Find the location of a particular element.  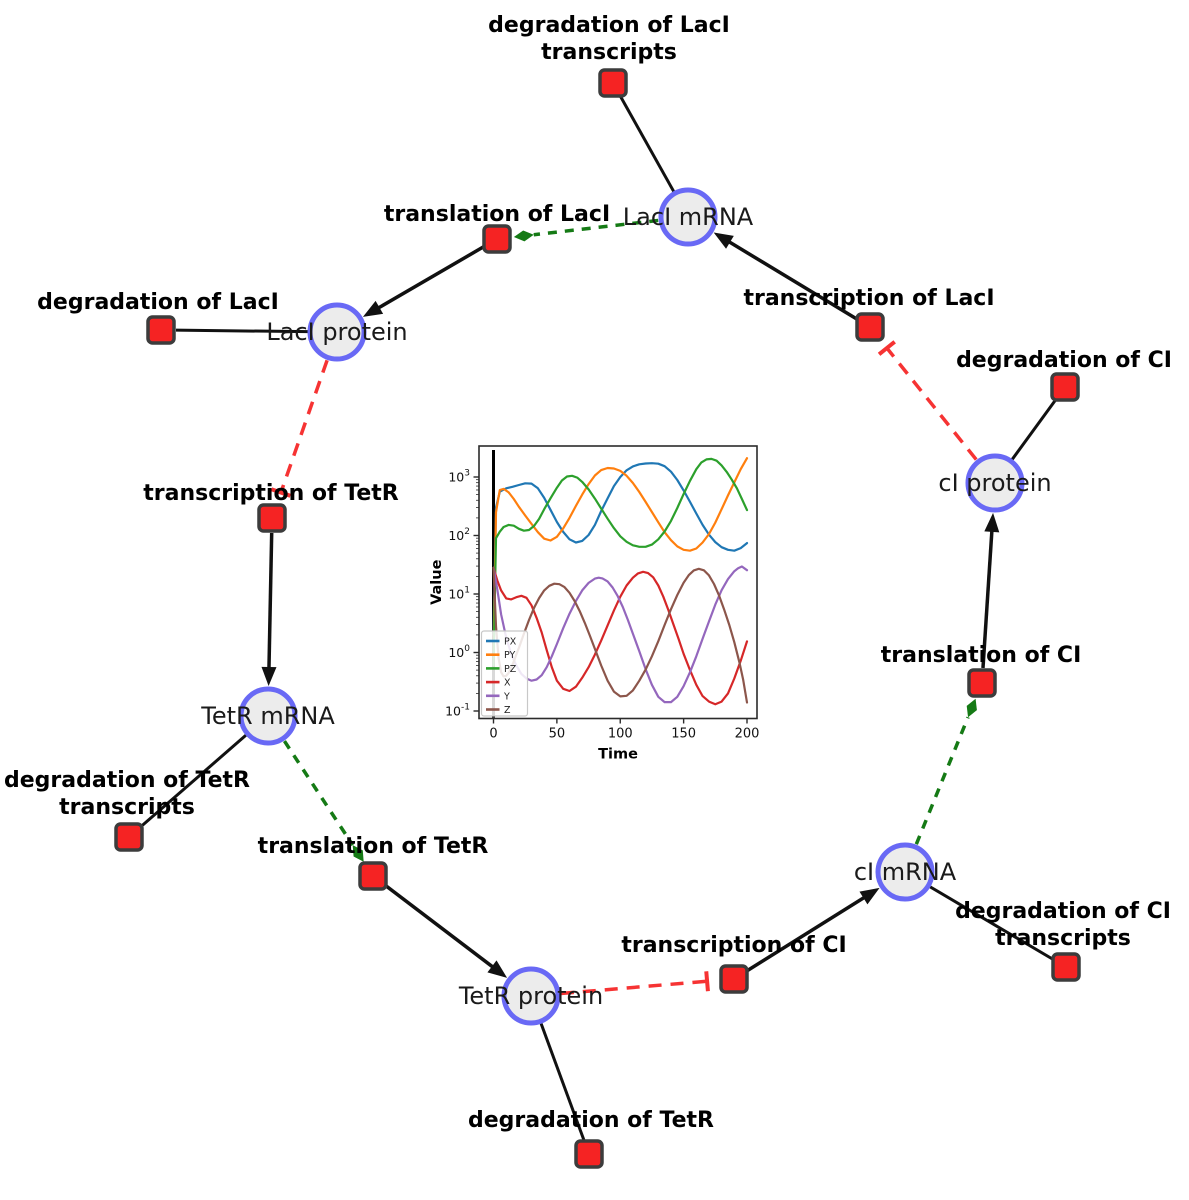

reaction-square-cI_transcription is located at coordinates (734, 979).